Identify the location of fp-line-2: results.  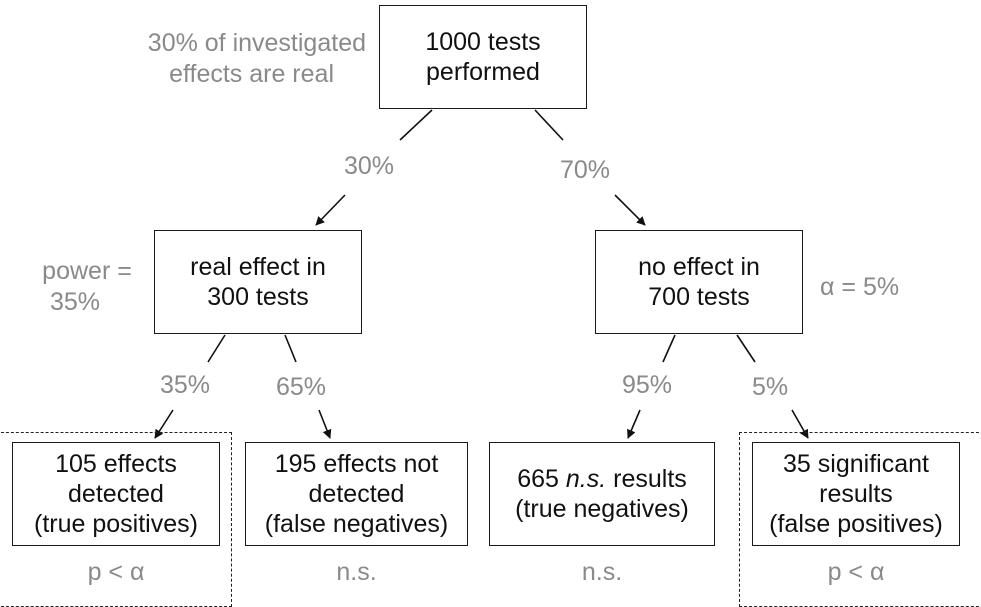
(856, 494).